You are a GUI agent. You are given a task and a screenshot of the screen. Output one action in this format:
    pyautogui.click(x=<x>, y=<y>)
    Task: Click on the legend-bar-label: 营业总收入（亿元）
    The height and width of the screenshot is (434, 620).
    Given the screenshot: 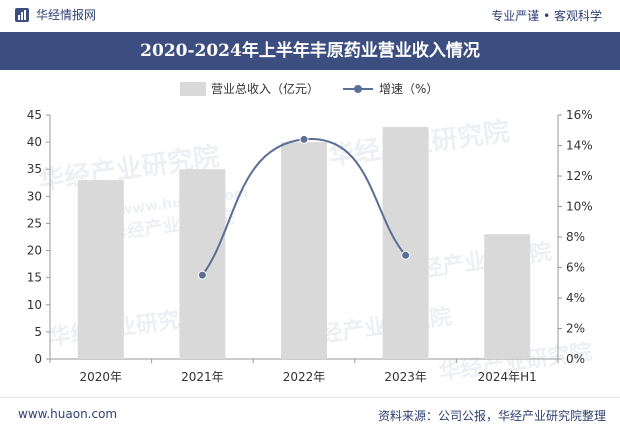 What is the action you would take?
    pyautogui.click(x=265, y=88)
    